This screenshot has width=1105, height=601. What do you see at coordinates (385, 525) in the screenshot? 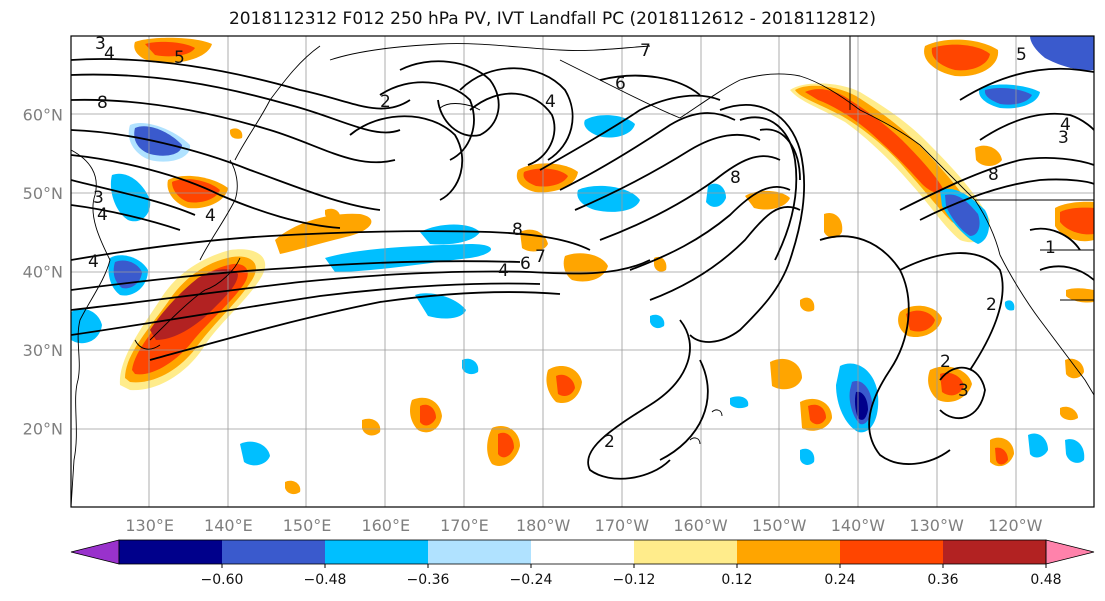
I see `longitude-tick-label: 160°E` at bounding box center [385, 525].